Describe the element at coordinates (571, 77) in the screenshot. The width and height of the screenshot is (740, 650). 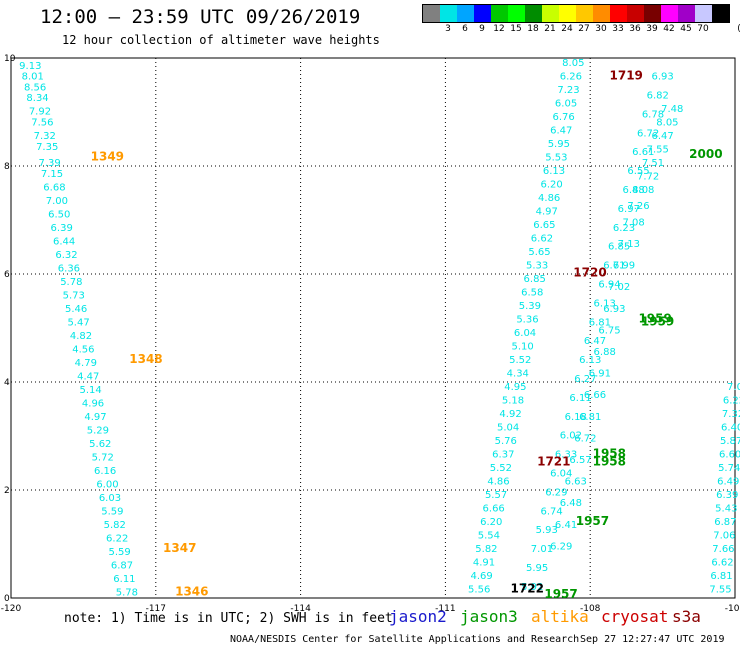
I see `wave-height-point: 6.26` at that location.